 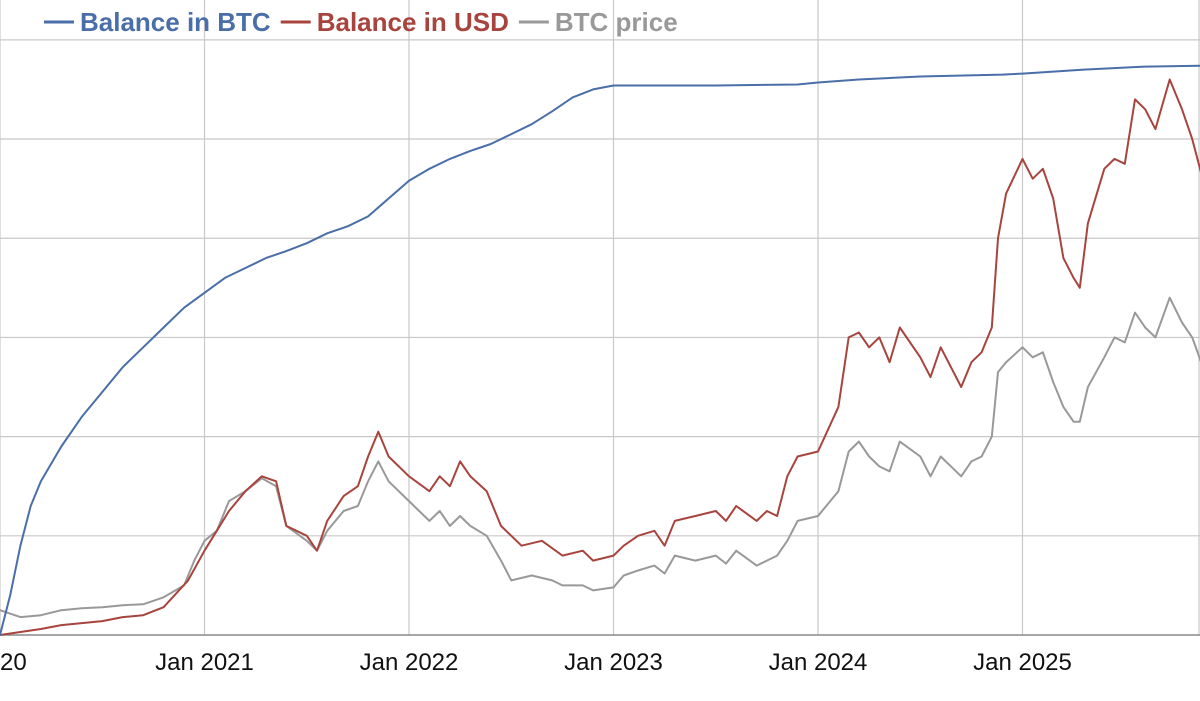 What do you see at coordinates (1022, 662) in the screenshot?
I see `x-tick-label-5: Jan 2025` at bounding box center [1022, 662].